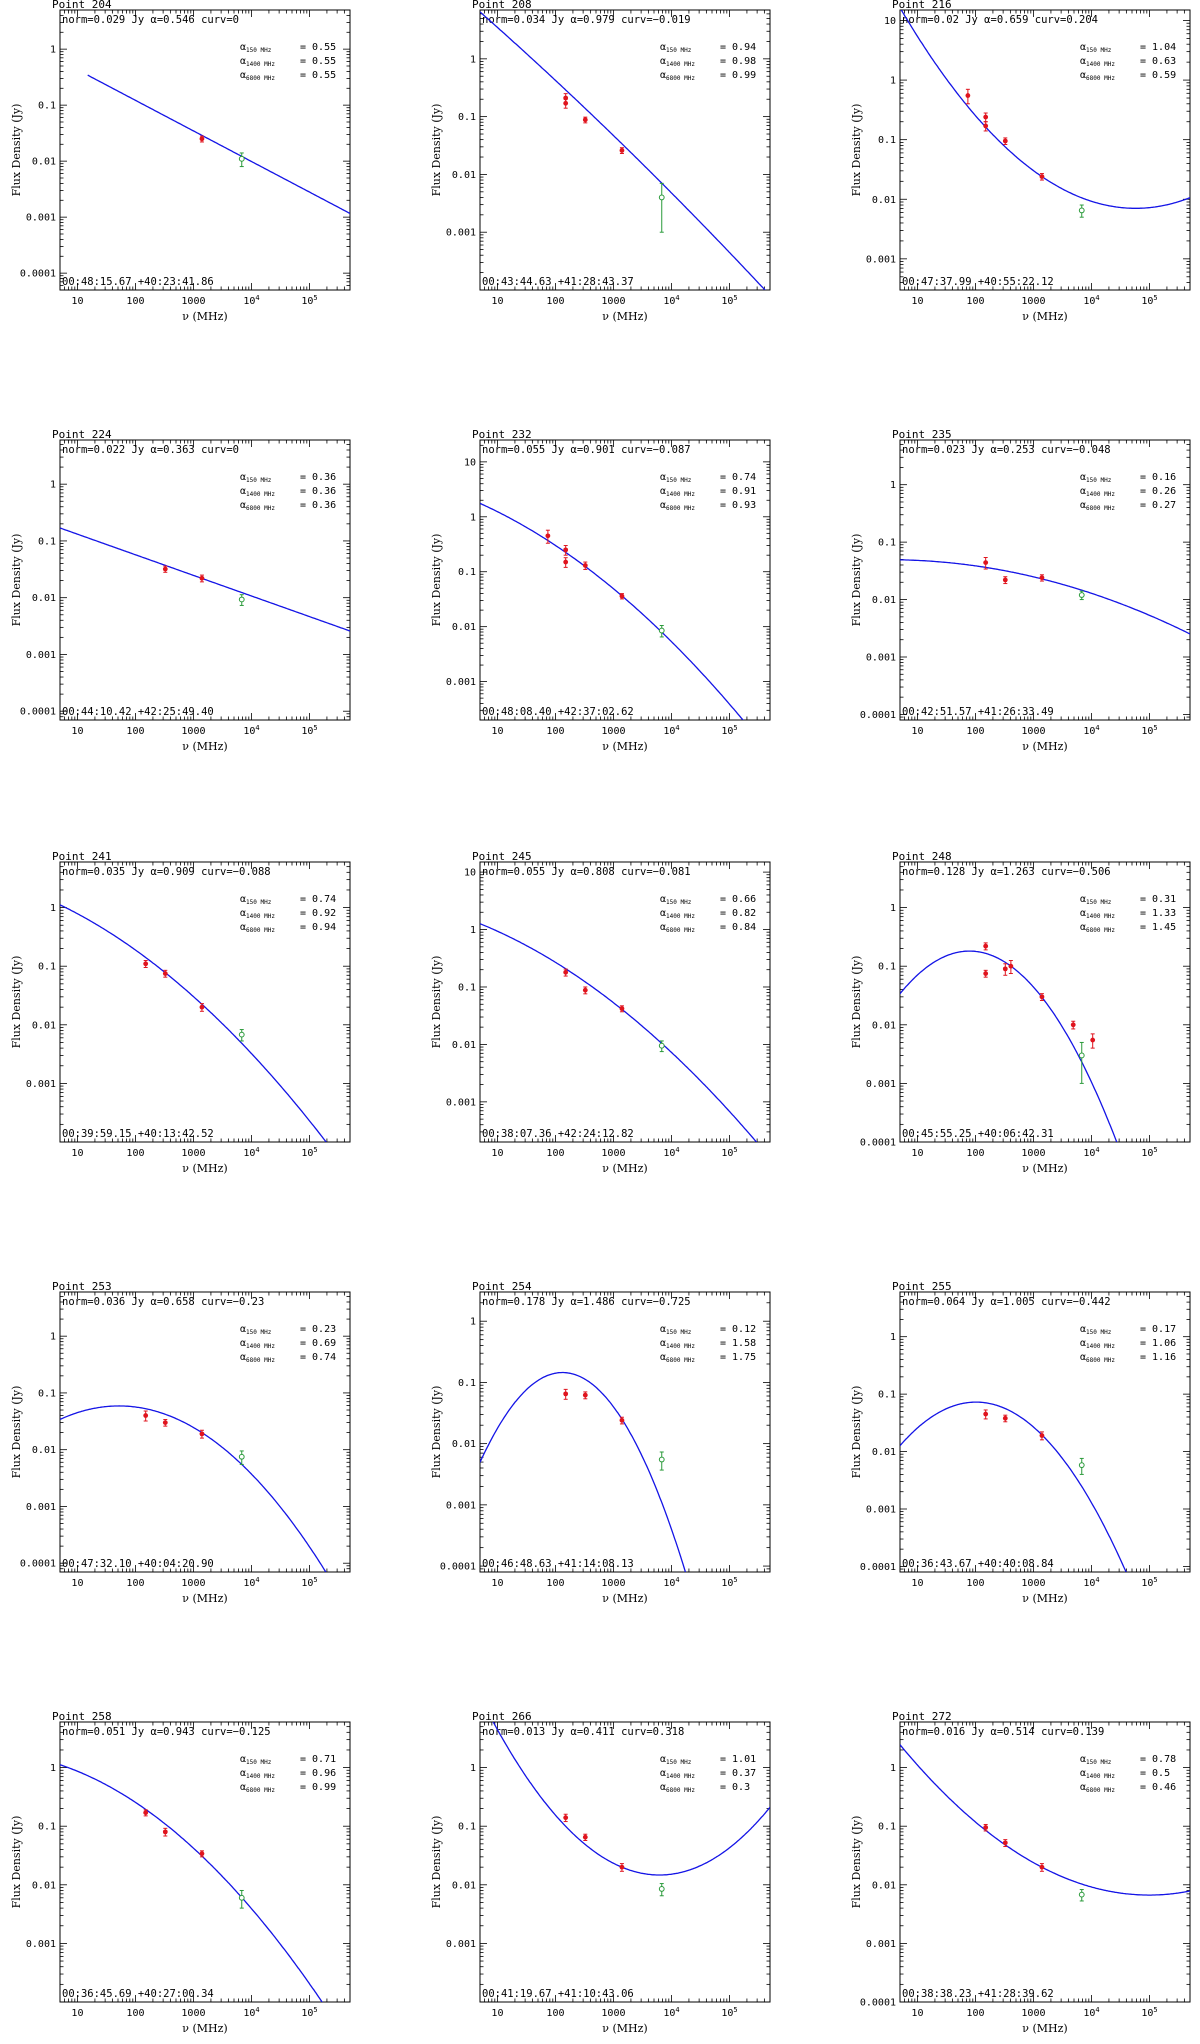 The width and height of the screenshot is (1200, 2044). I want to click on panel-title: Point 255, so click(922, 1286).